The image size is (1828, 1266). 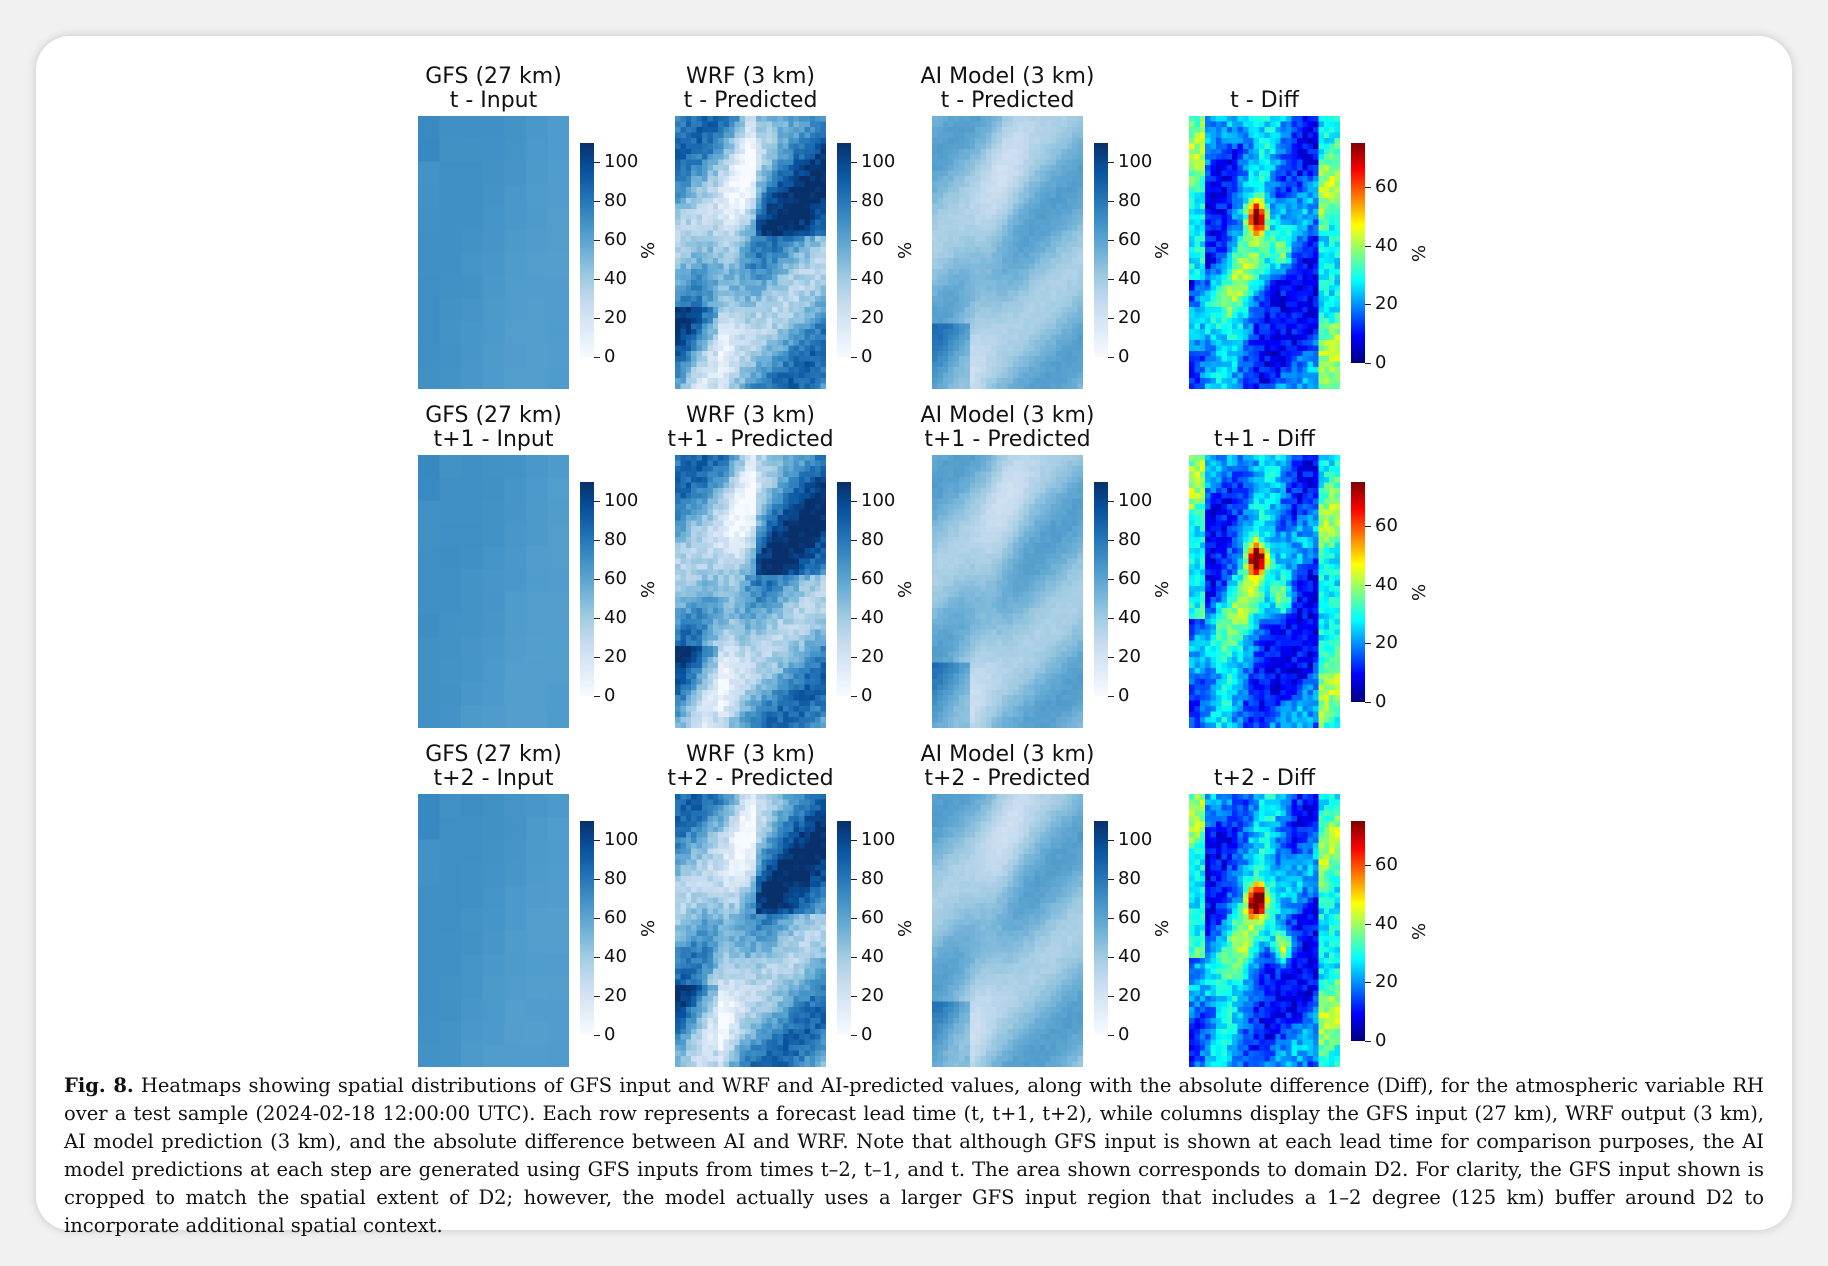 I want to click on panel-0-0-cbar-label: 40, so click(x=615, y=279).